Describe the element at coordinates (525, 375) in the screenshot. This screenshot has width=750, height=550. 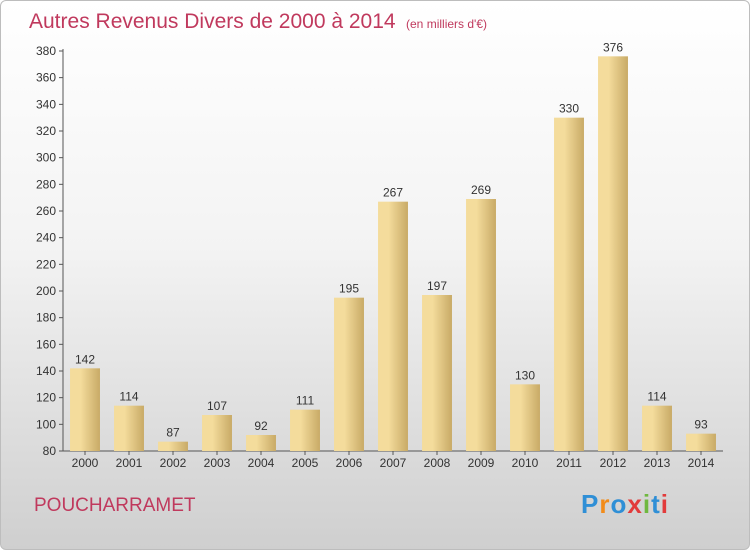
I see `data-label: 130` at that location.